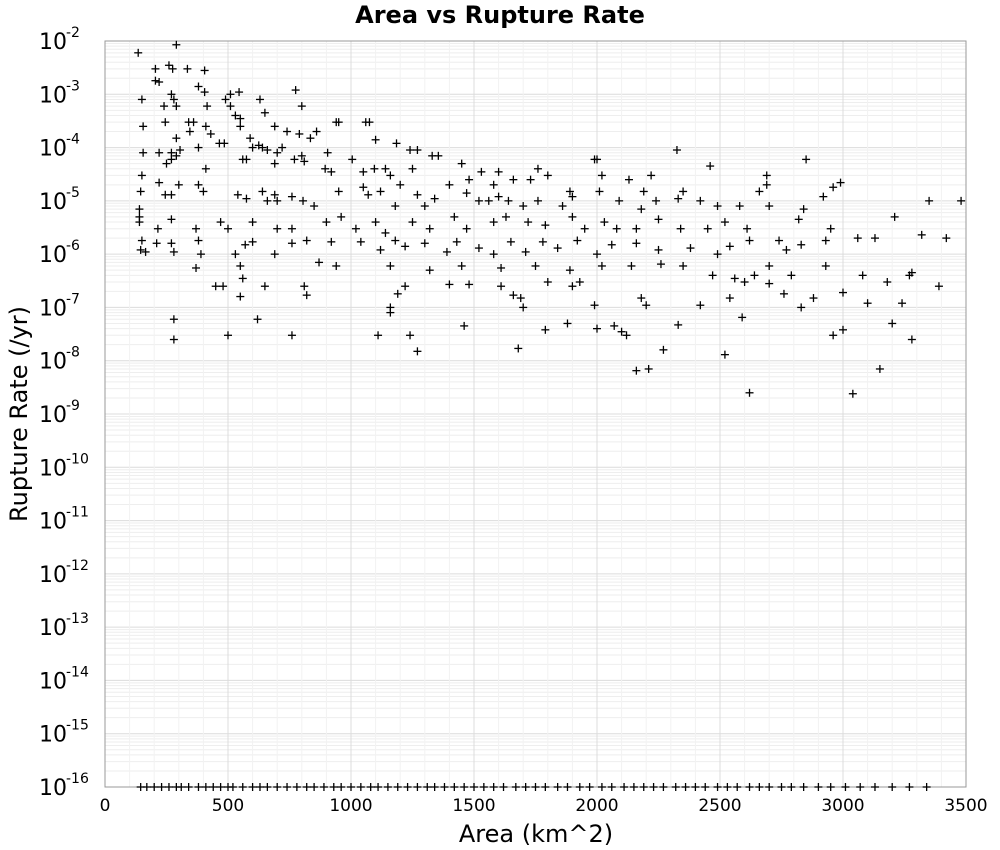 This screenshot has width=1000, height=850. I want to click on x-axis-label: Area (km^2), so click(536, 834).